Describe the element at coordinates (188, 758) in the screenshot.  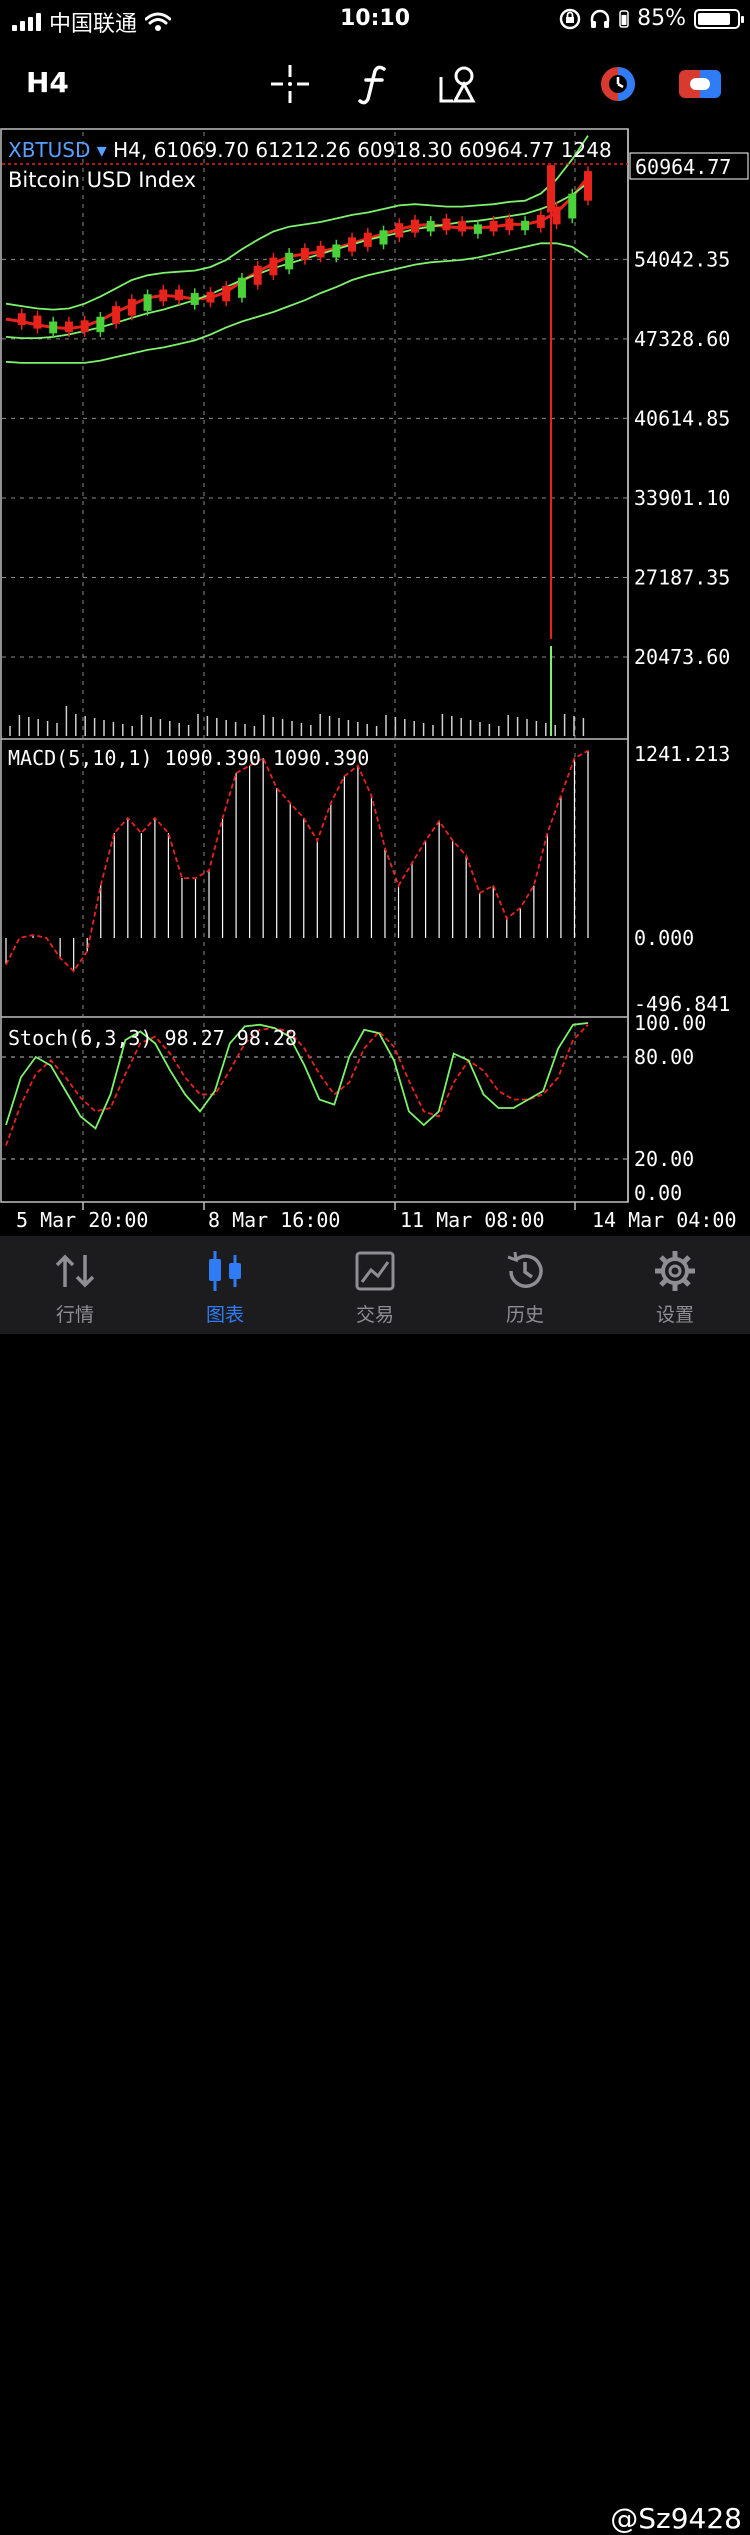
I see `macd-label: MACD(5,10,1) 1090.390 1090.390` at that location.